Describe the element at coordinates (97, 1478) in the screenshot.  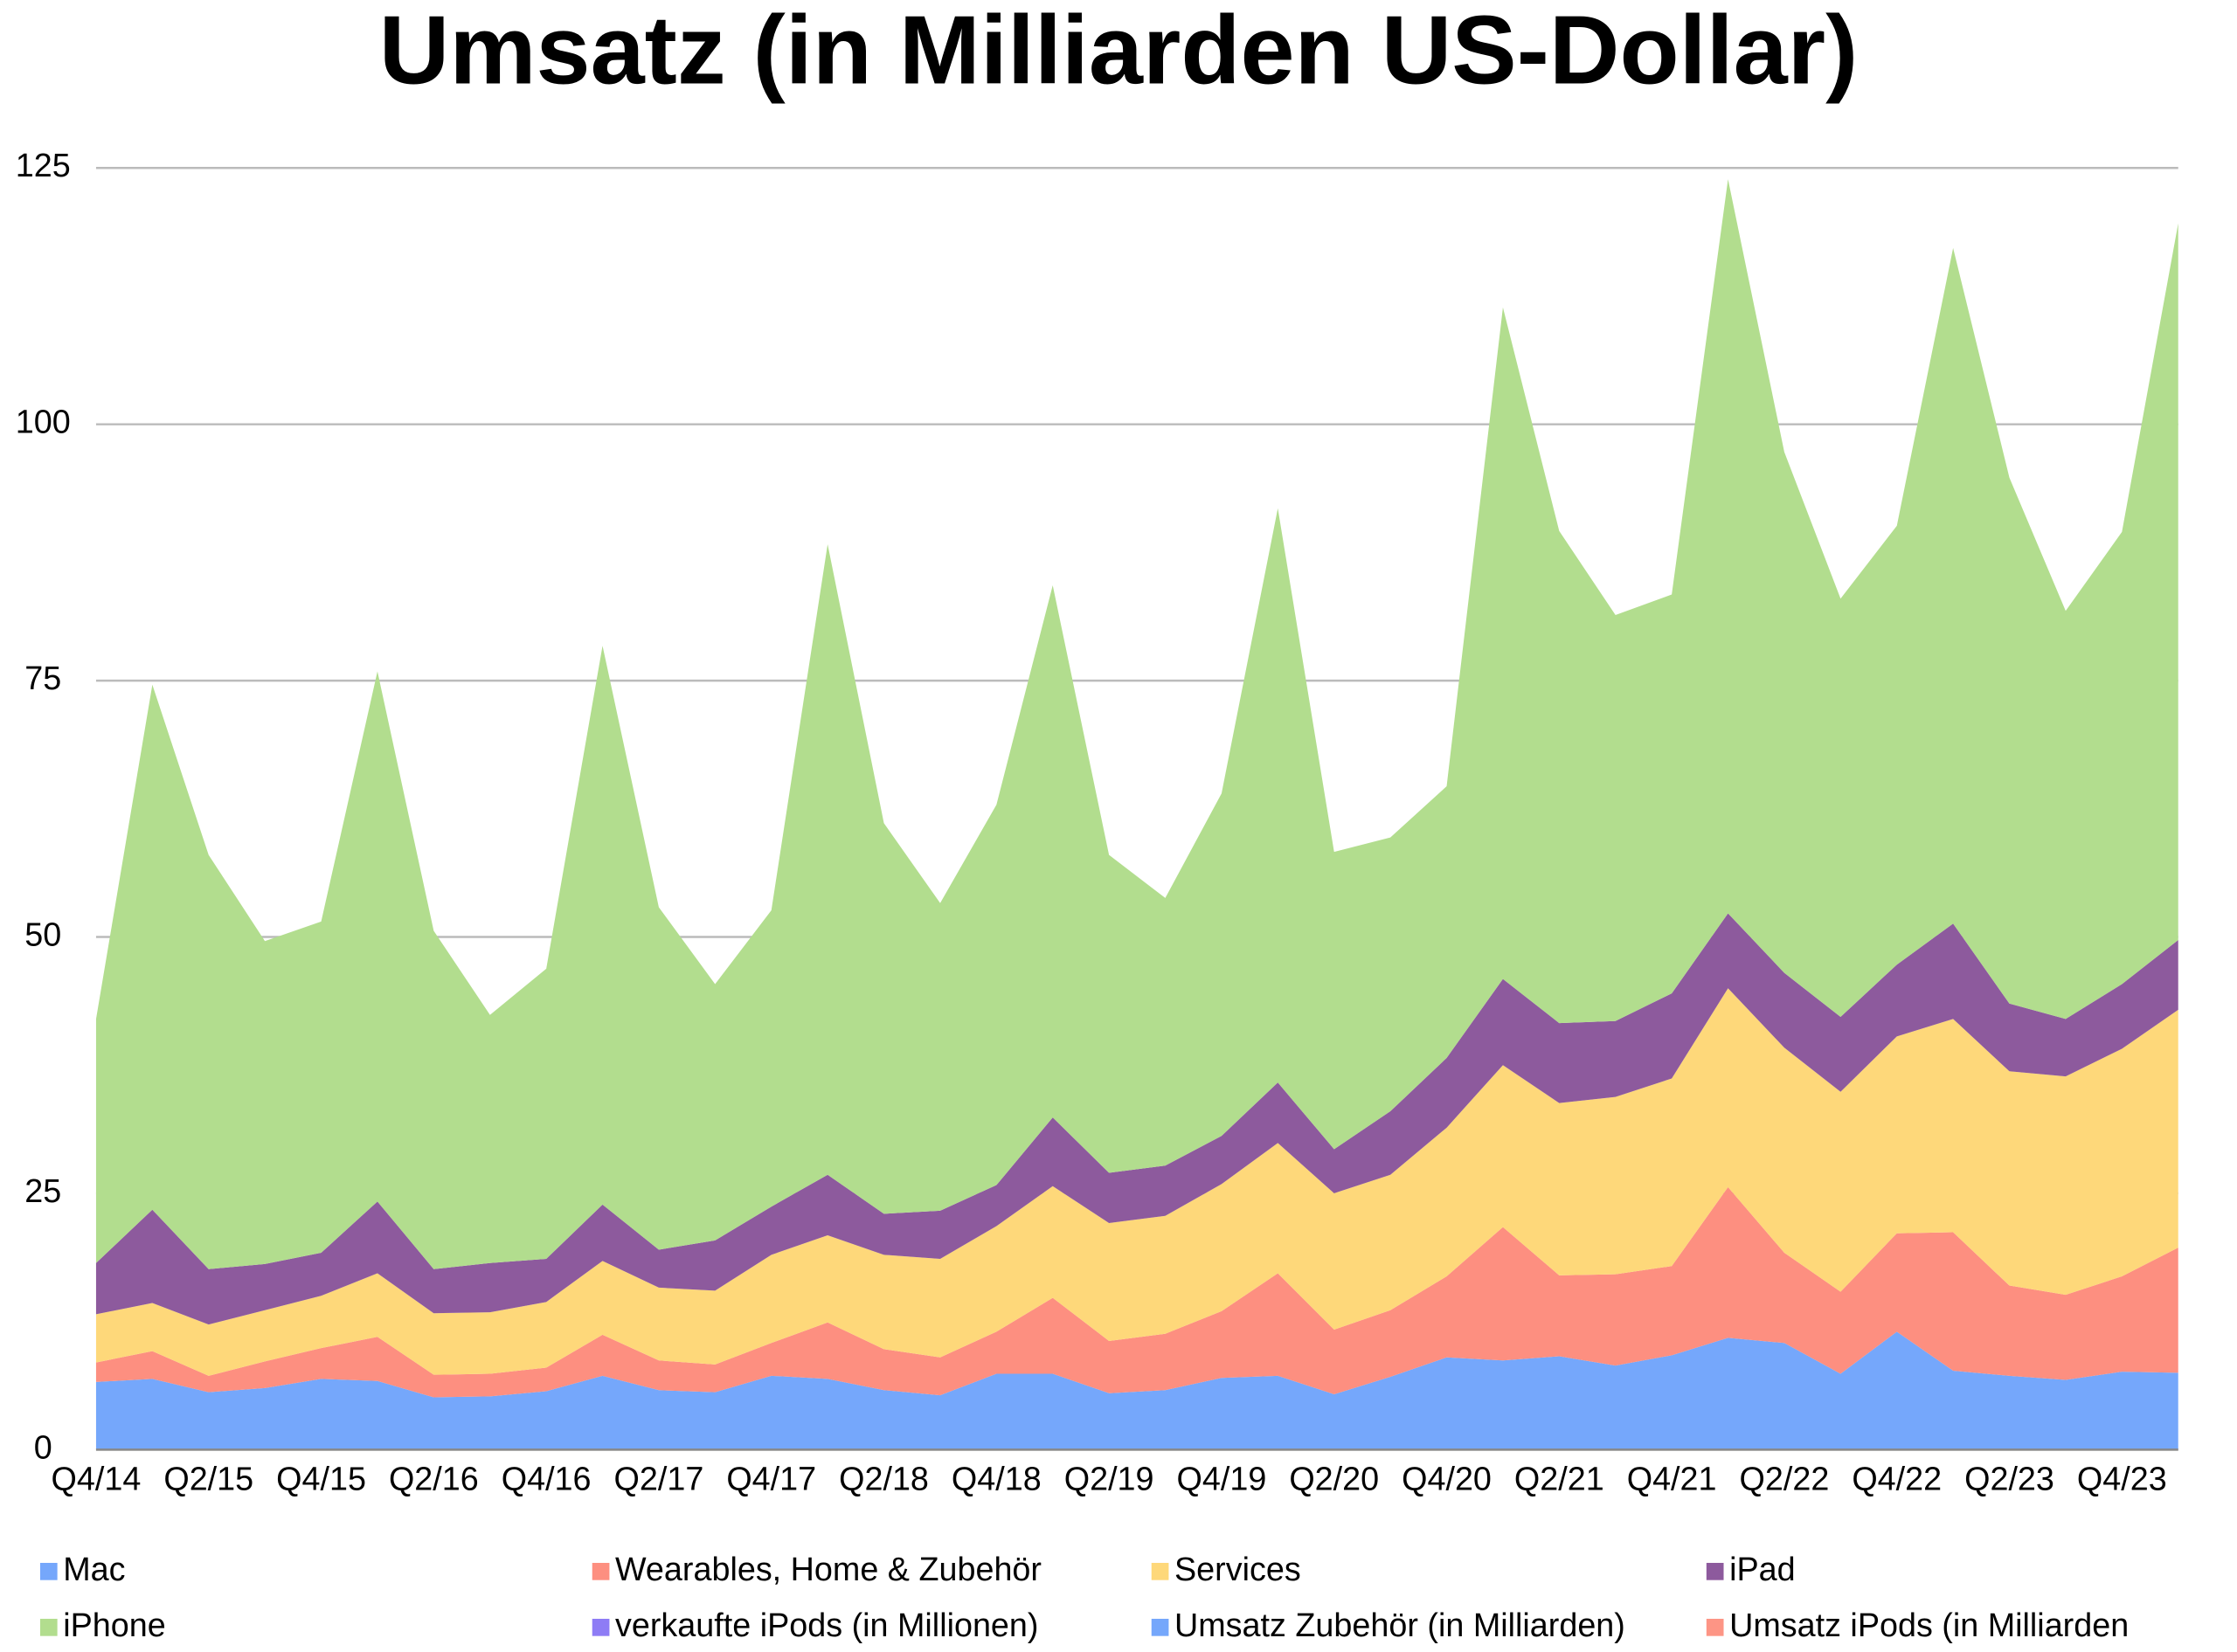
I see `x-tick-label: Q4/14` at that location.